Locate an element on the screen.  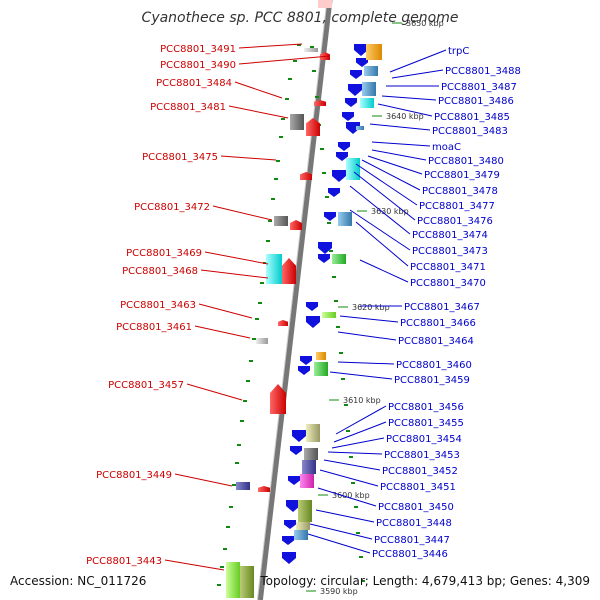
right-gene-label: PCC8801_3483 is located at coordinates (470, 131).